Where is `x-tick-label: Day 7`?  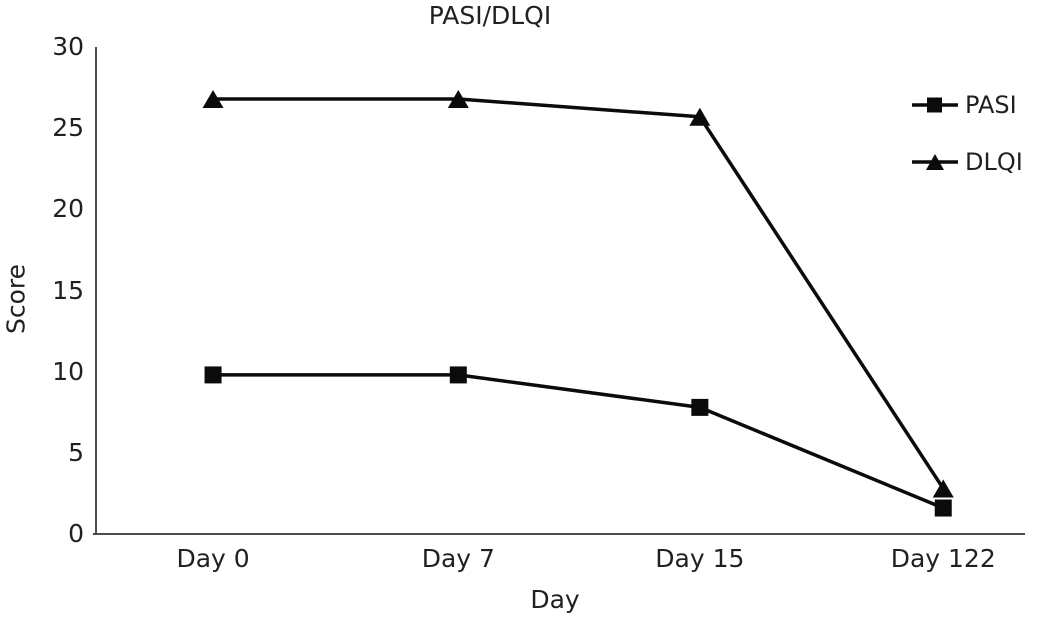 x-tick-label: Day 7 is located at coordinates (458, 558).